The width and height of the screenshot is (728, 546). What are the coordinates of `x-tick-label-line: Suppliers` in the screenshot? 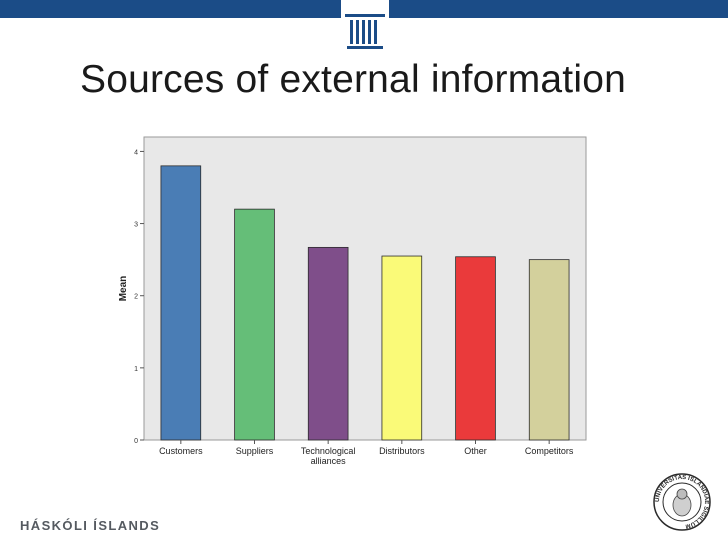 It's located at (255, 451).